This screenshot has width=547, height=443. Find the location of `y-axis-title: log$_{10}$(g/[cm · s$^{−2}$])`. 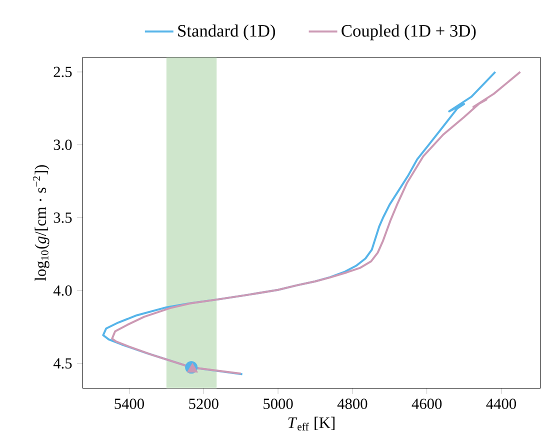

y-axis-title: log$_{10}$(g/[cm · s$^{−2}$]) is located at coordinates (41, 223).